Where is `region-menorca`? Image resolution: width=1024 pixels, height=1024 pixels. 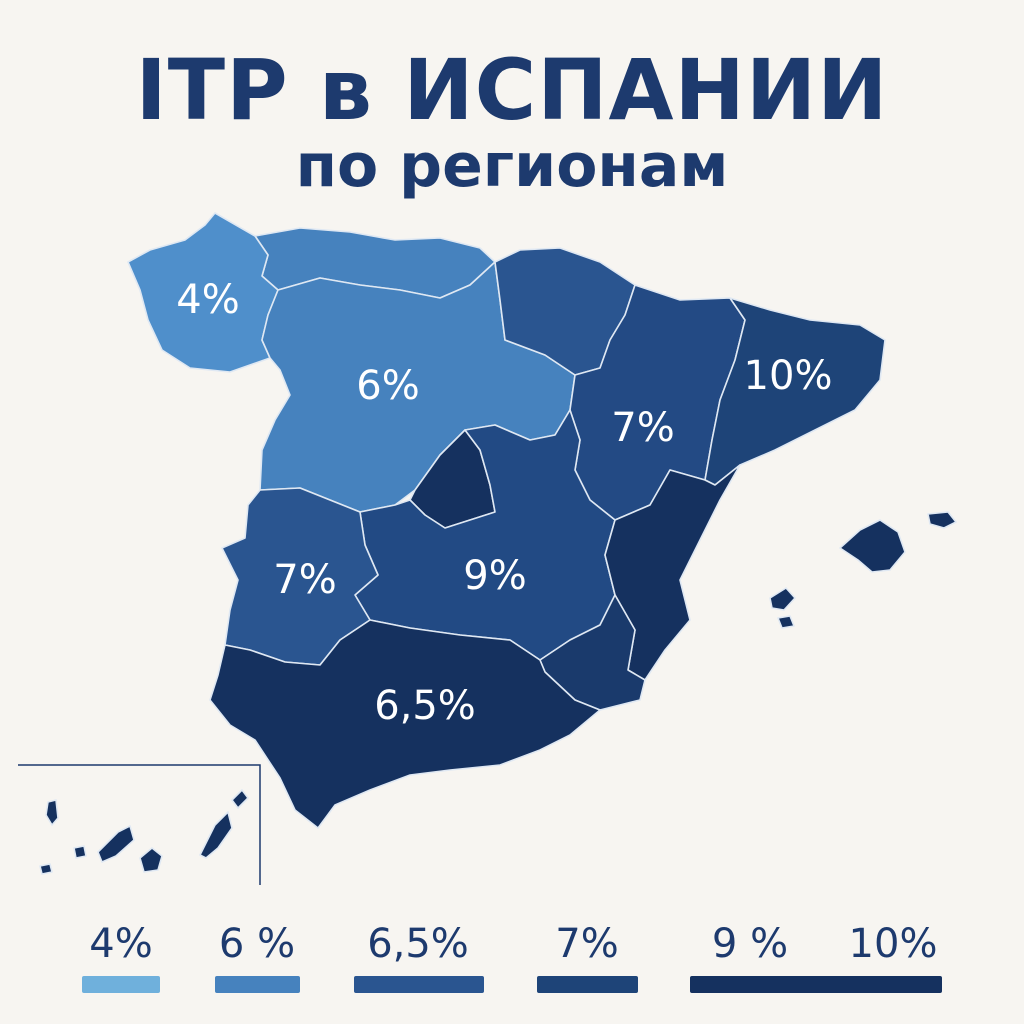 region-menorca is located at coordinates (942, 520).